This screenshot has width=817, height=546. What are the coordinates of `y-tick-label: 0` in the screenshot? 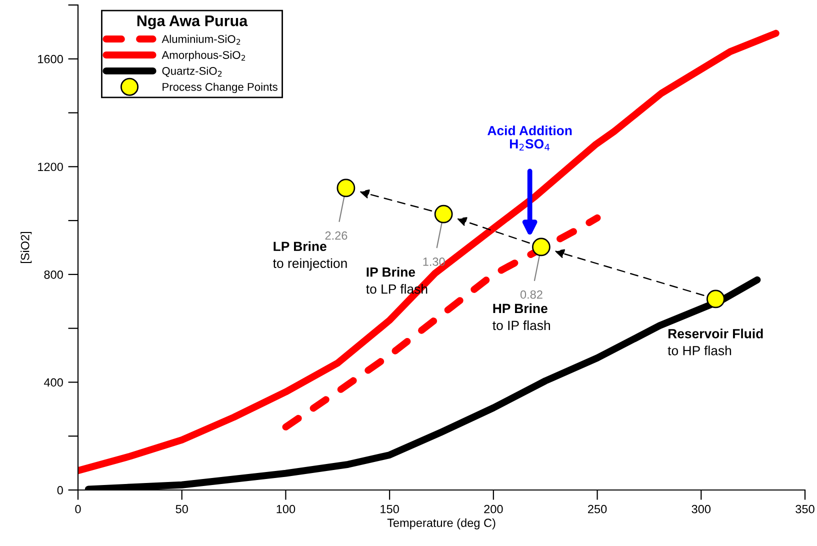 It's located at (60, 490).